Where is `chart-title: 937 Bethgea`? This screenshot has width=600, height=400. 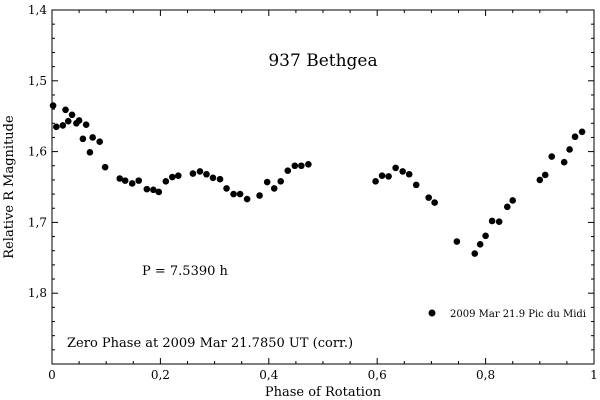
chart-title: 937 Bethgea is located at coordinates (322, 61).